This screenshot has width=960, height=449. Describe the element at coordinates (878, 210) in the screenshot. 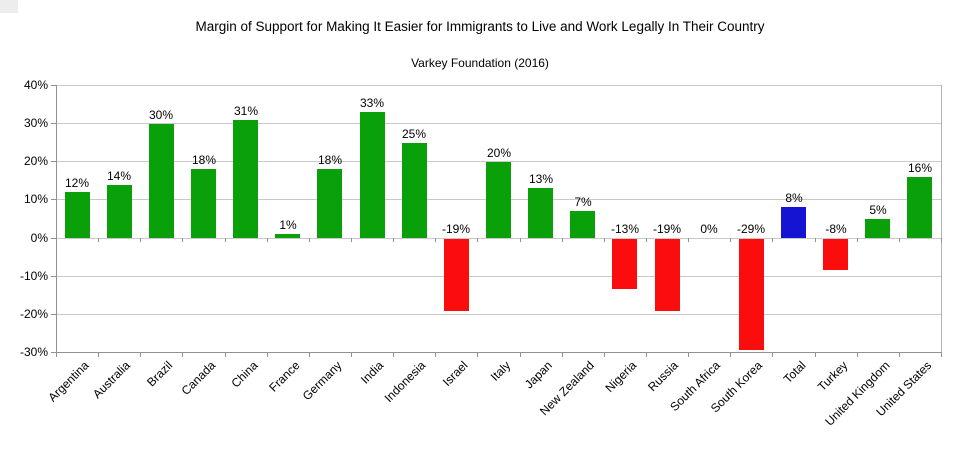

I see `bar-value-label: 5%` at that location.